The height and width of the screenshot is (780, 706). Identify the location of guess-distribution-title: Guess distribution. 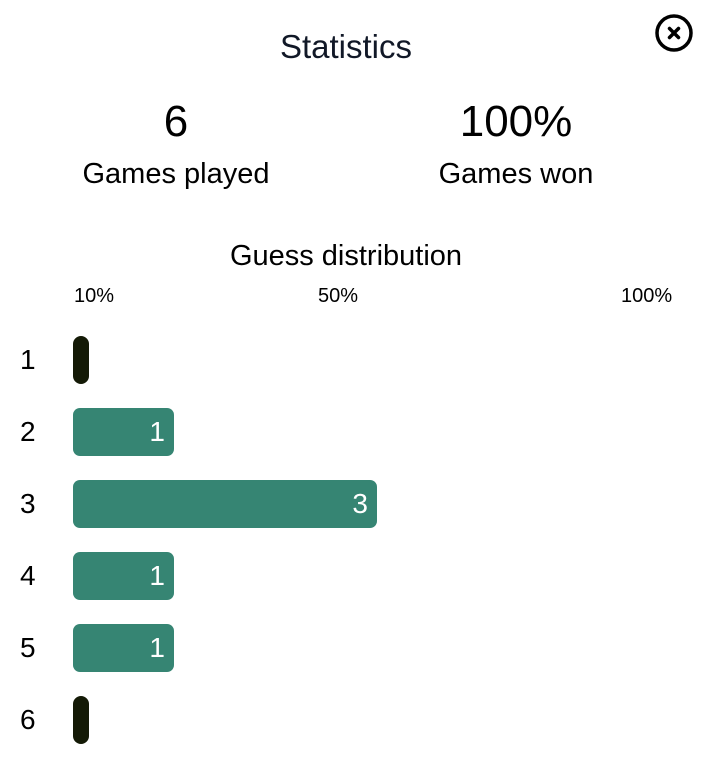
(346, 256).